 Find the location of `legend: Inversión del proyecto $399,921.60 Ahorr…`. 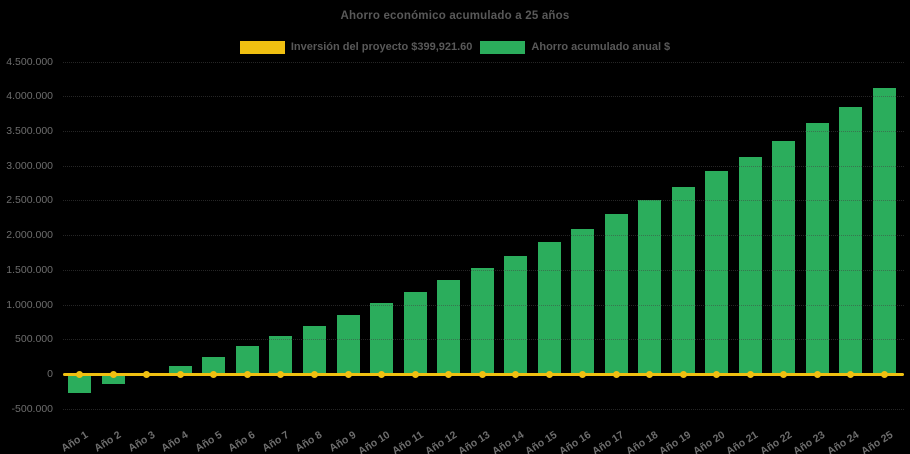

legend: Inversión del proyecto $399,921.60 Ahorr… is located at coordinates (455, 47).